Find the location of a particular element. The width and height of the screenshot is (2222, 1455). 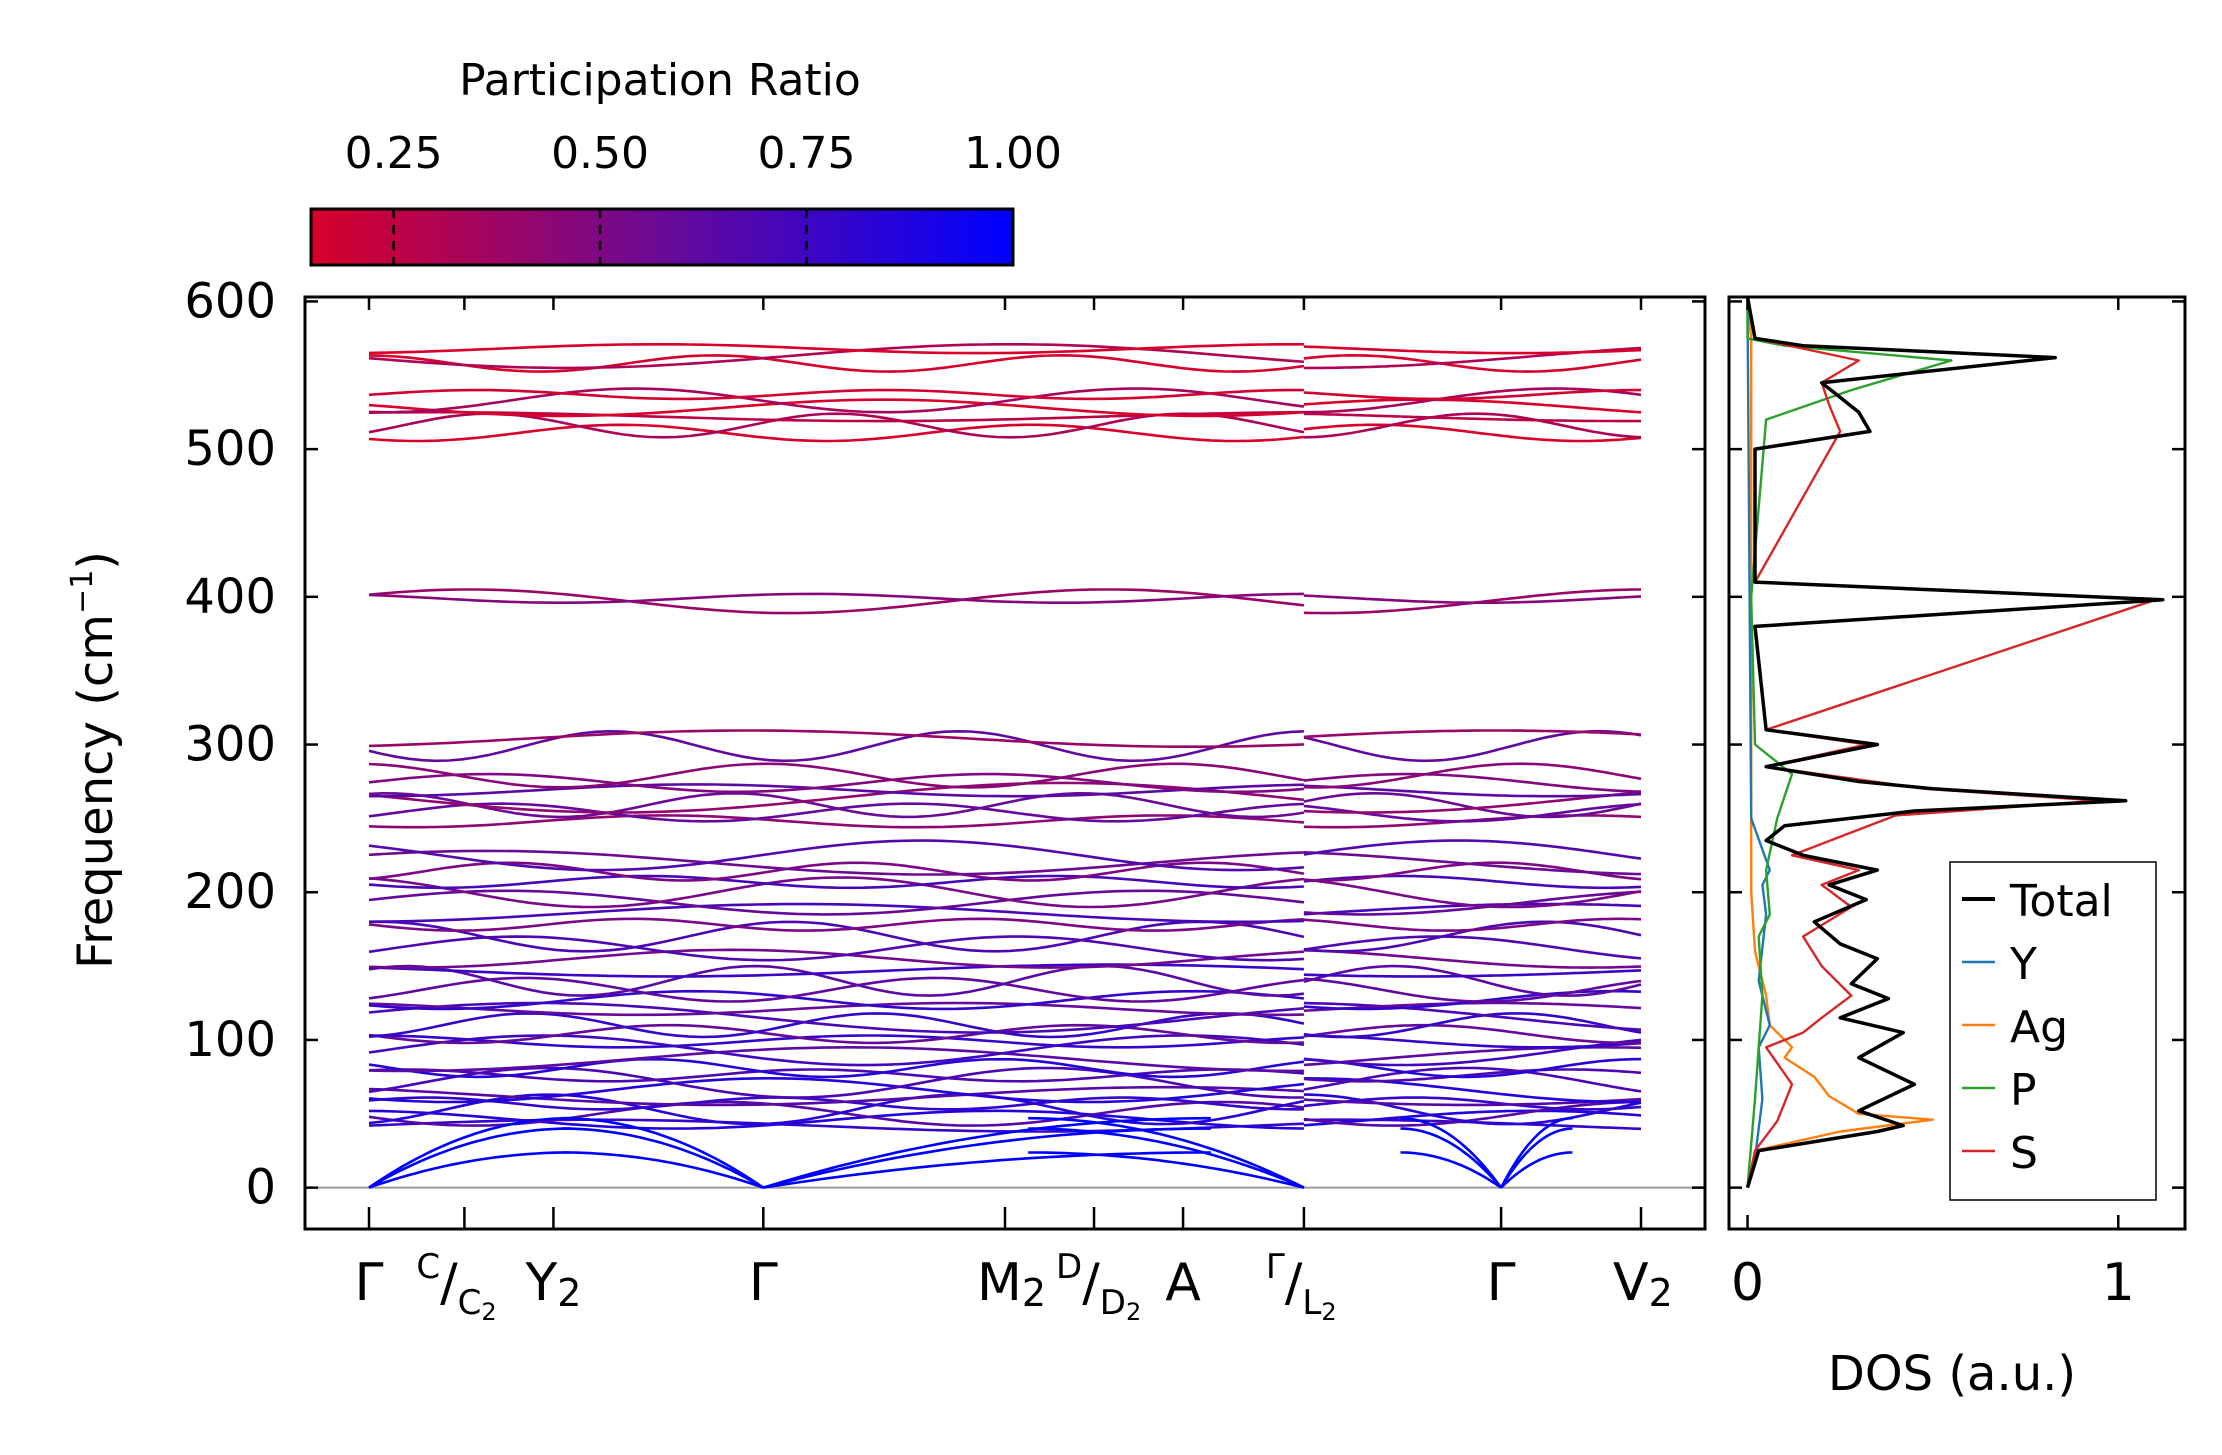

dos-line-p is located at coordinates (1849, 742).